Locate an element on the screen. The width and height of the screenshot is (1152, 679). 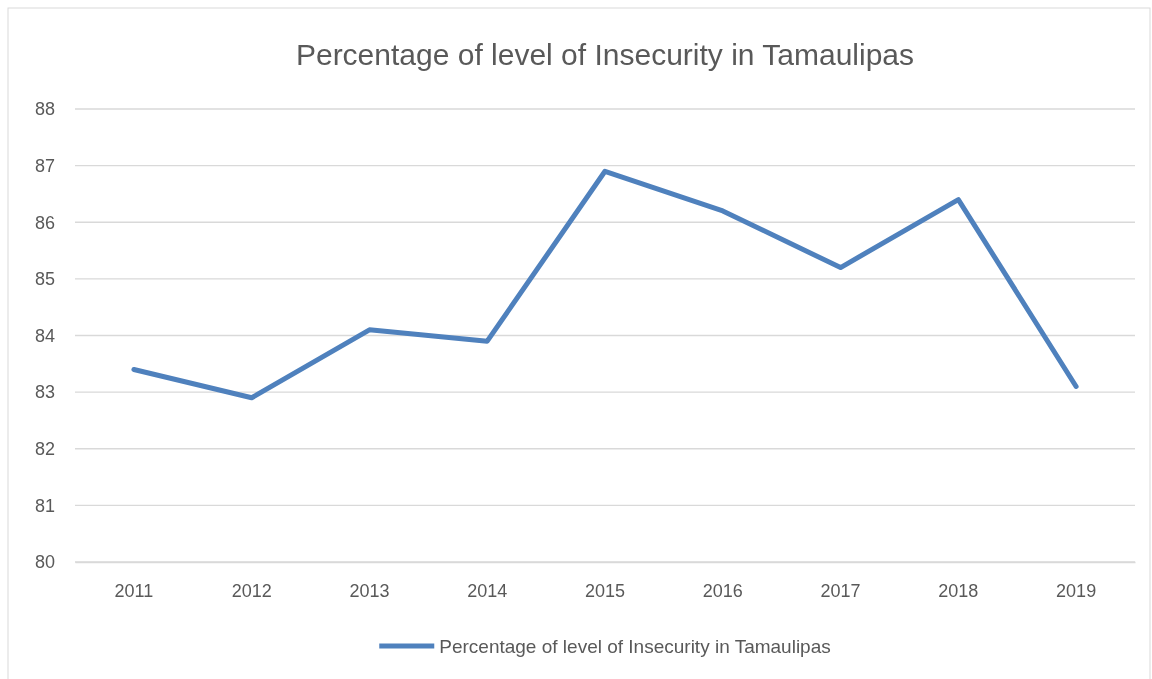
y-tick-label: 85 is located at coordinates (44, 279).